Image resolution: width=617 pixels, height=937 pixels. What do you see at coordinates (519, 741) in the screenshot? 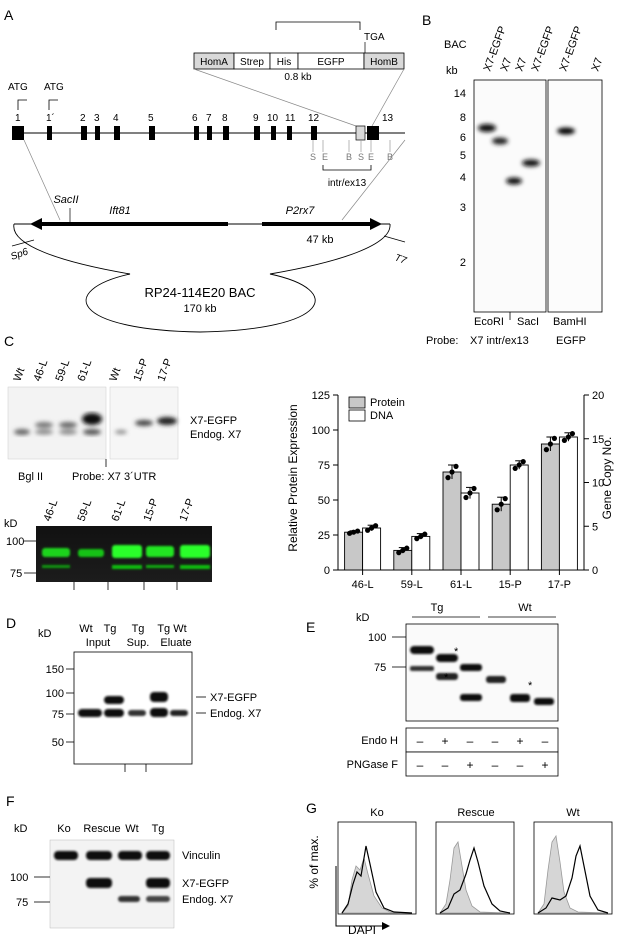
I see `endoh-mark-5: +` at bounding box center [519, 741].